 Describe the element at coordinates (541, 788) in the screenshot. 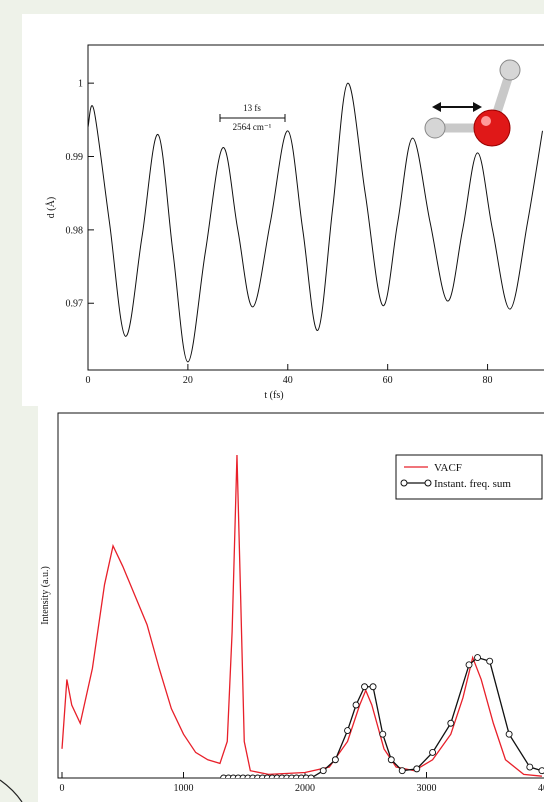

I see `x-tick-label: 4000` at that location.